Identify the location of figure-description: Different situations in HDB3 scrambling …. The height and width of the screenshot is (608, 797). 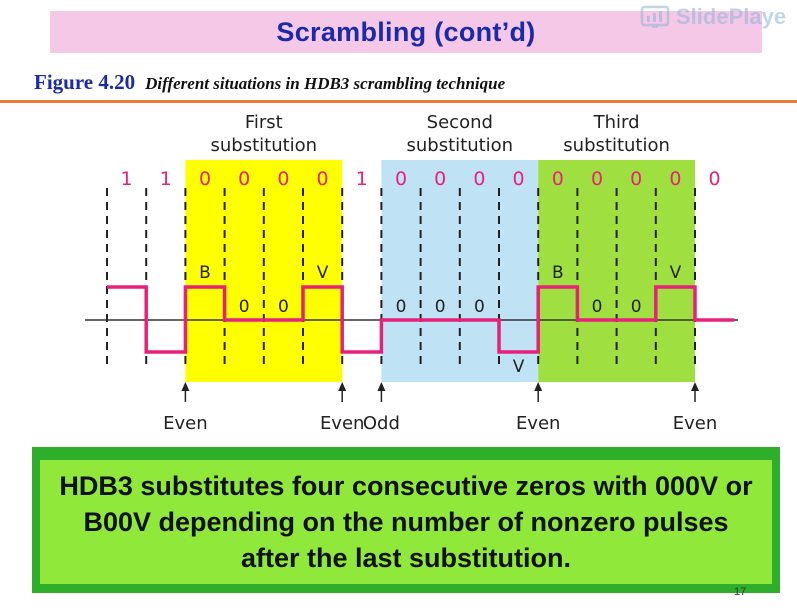
(325, 83).